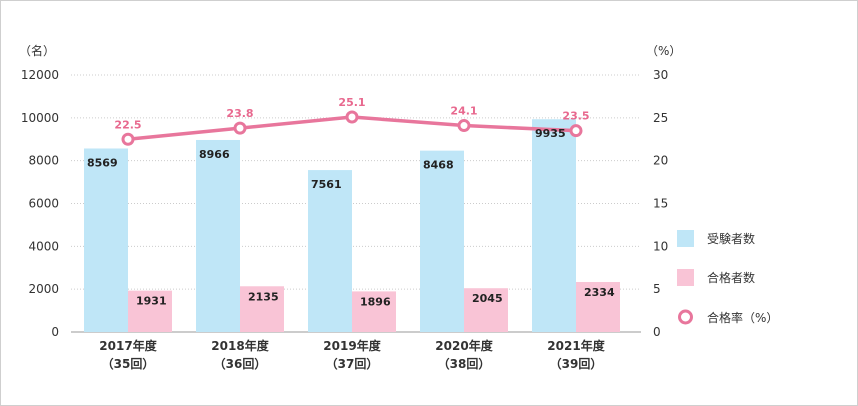 The image size is (858, 406). Describe the element at coordinates (40, 118) in the screenshot. I see `y-left-tick-label: 10000` at that location.